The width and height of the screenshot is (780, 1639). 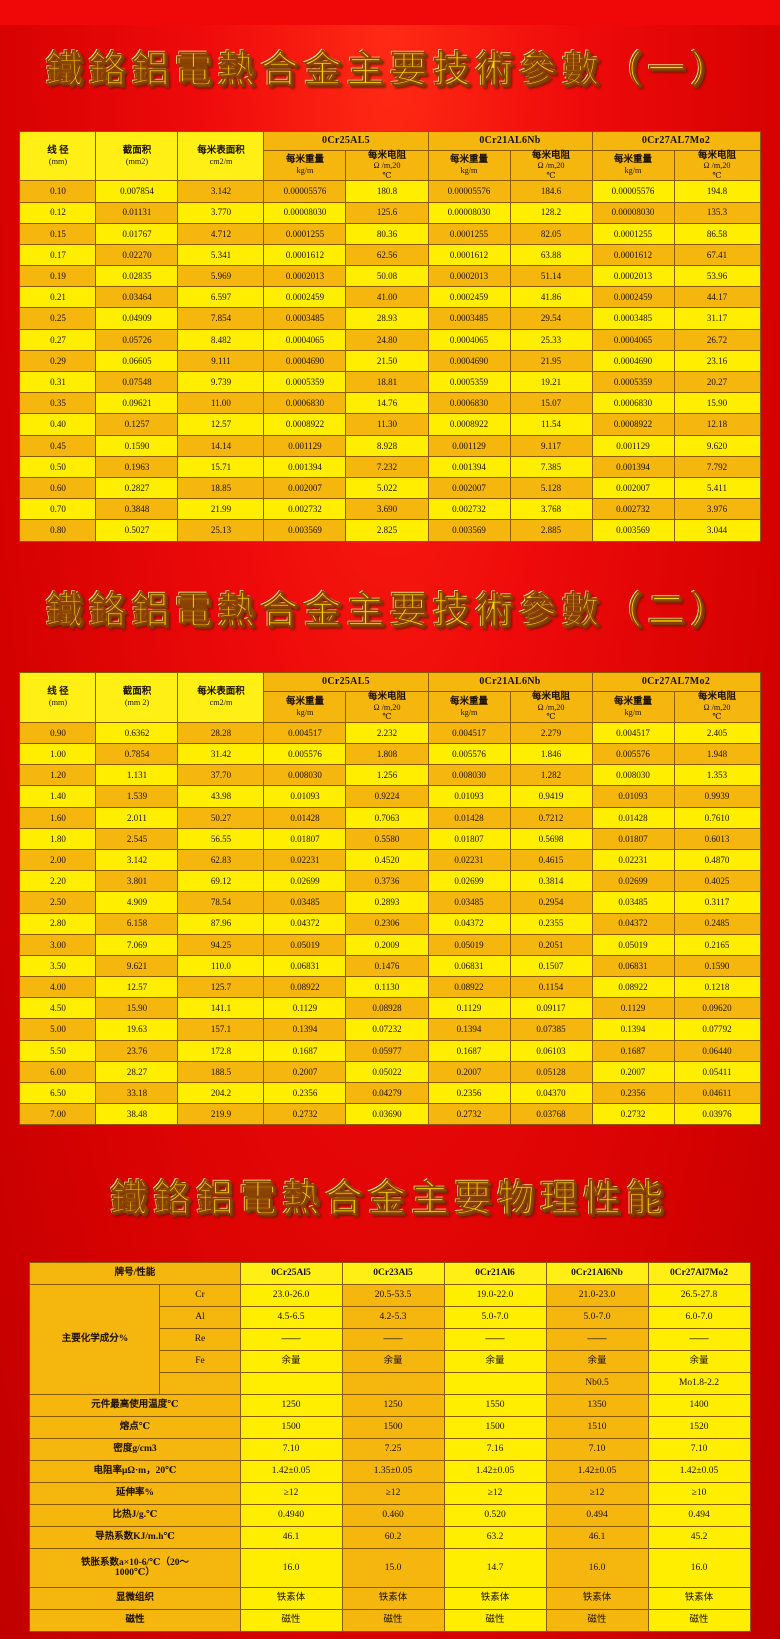 I want to click on table-cell: 0.05128, so click(x=551, y=1072).